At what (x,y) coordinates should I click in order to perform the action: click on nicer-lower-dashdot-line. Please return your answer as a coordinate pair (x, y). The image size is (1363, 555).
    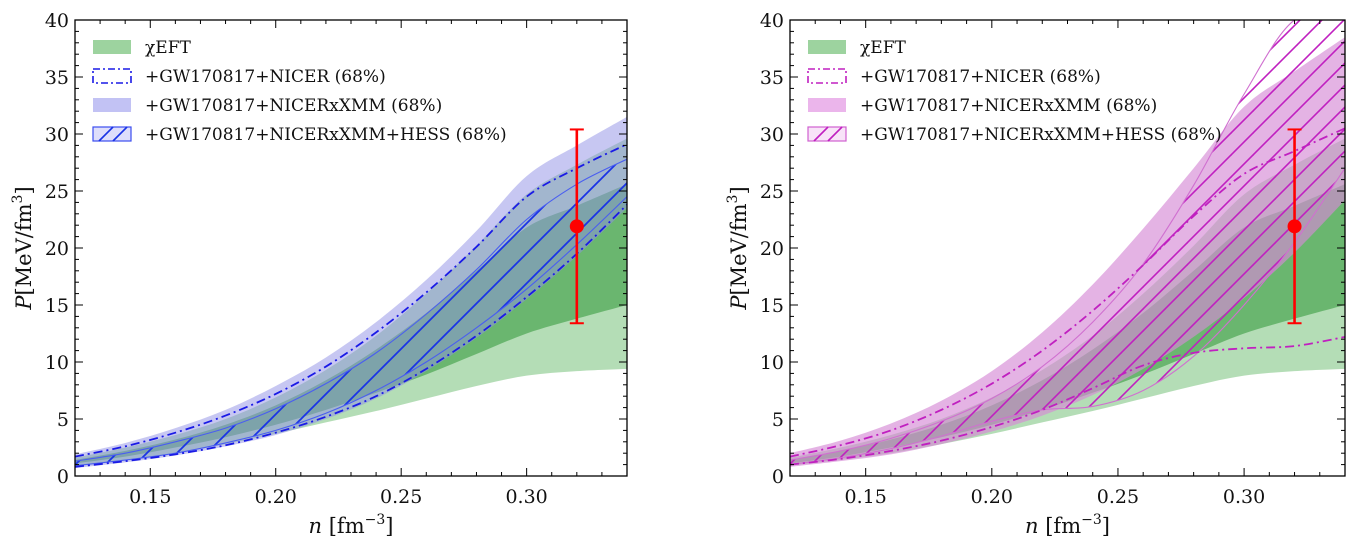
    Looking at the image, I should click on (1067, 401).